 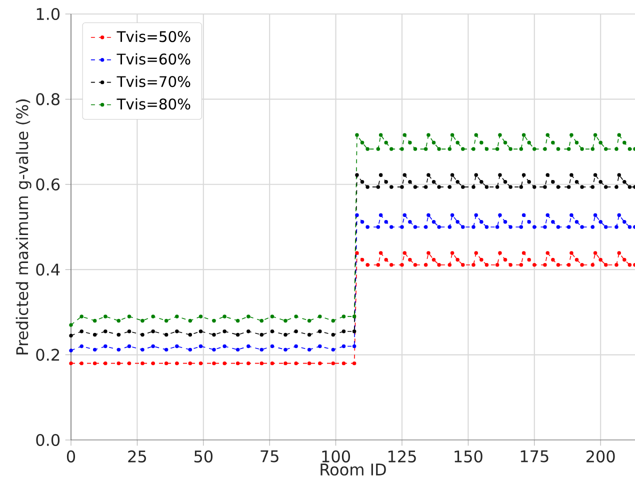 What do you see at coordinates (48, 14) in the screenshot?
I see `y-tick-label: 1.0` at bounding box center [48, 14].